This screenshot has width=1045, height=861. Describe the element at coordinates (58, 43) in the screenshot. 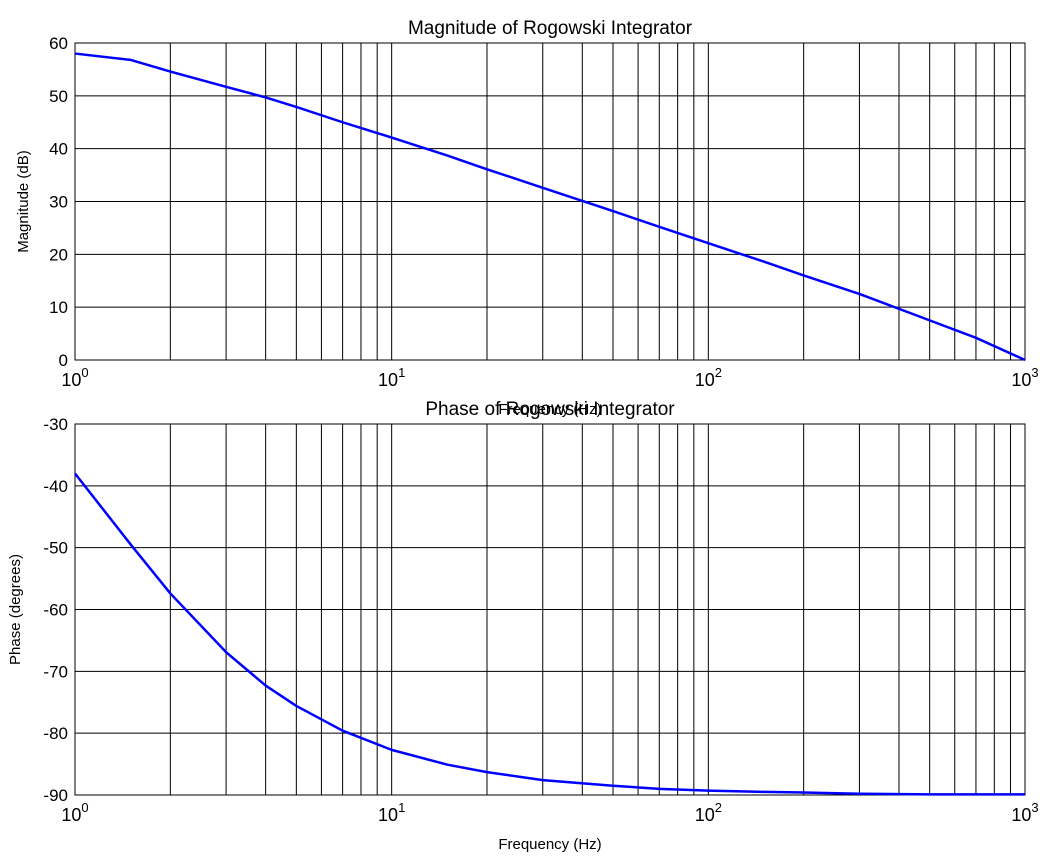

I see `y-tick-label: 60` at that location.